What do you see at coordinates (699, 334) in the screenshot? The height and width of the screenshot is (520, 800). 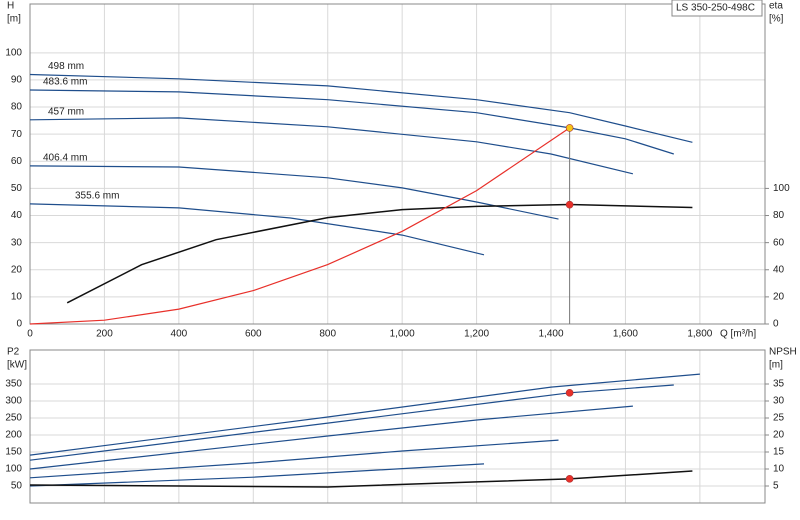 I see `x-tick-label: 1,800` at bounding box center [699, 334].